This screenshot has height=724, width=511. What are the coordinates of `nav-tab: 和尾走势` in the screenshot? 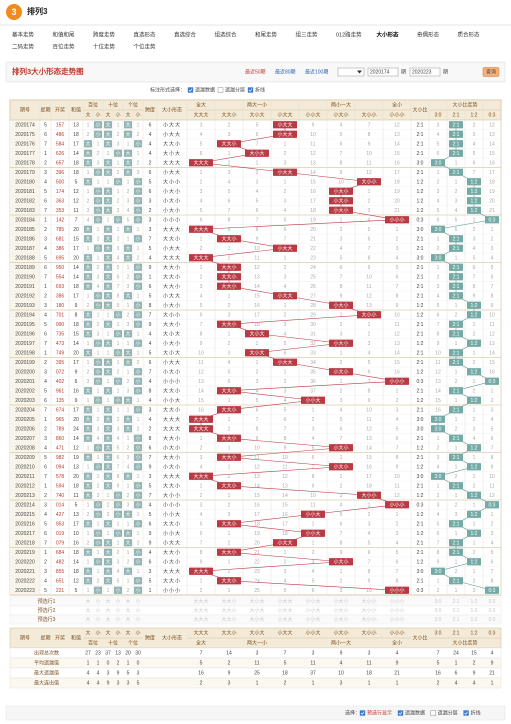 It's located at (266, 34).